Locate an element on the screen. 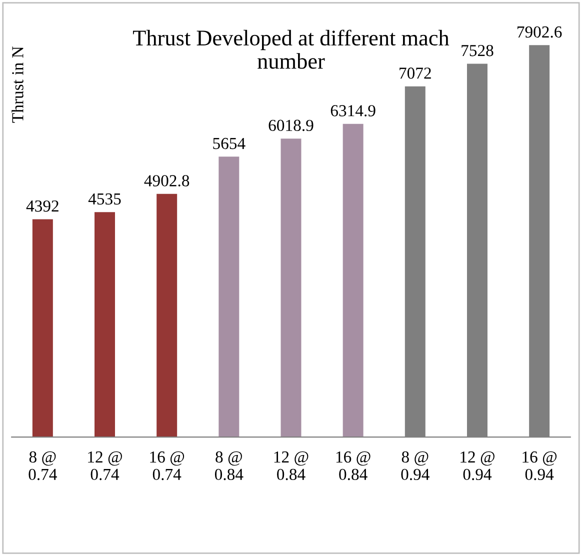 The image size is (582, 556). data-label: 6018.9 is located at coordinates (291, 126).